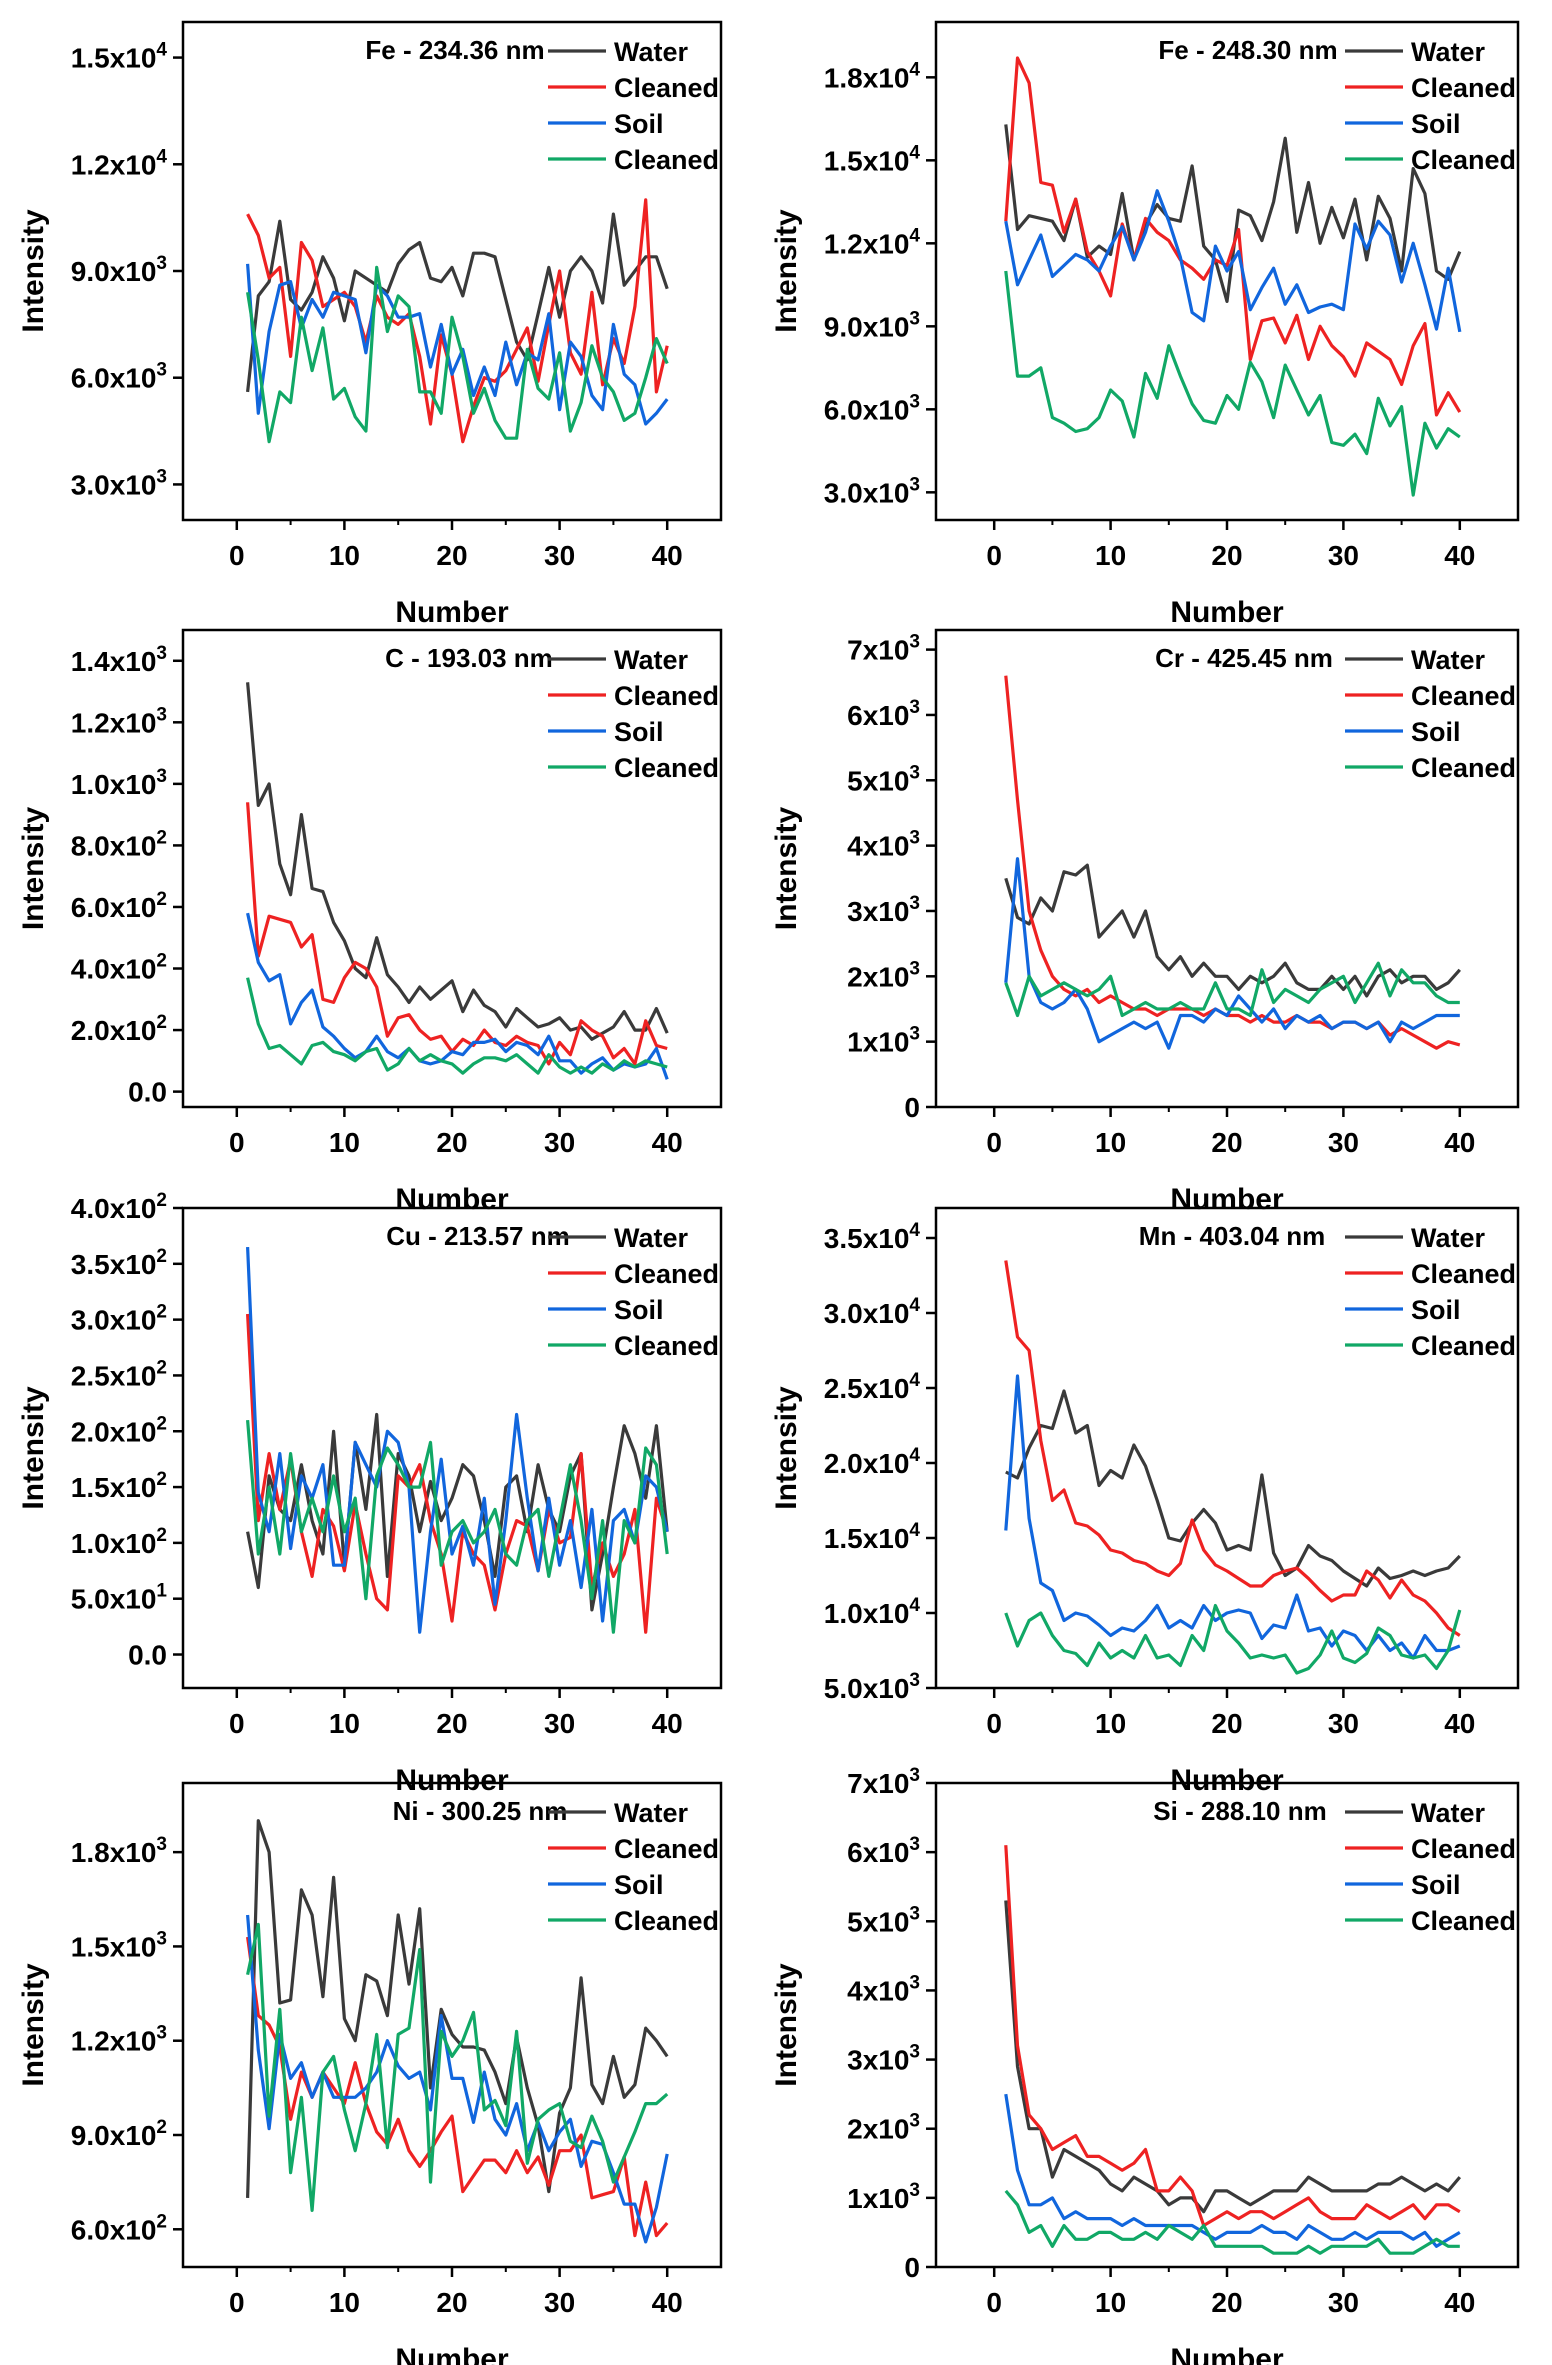  Describe the element at coordinates (883, 779) in the screenshot. I see `y-tick-label: 5x10³` at that location.